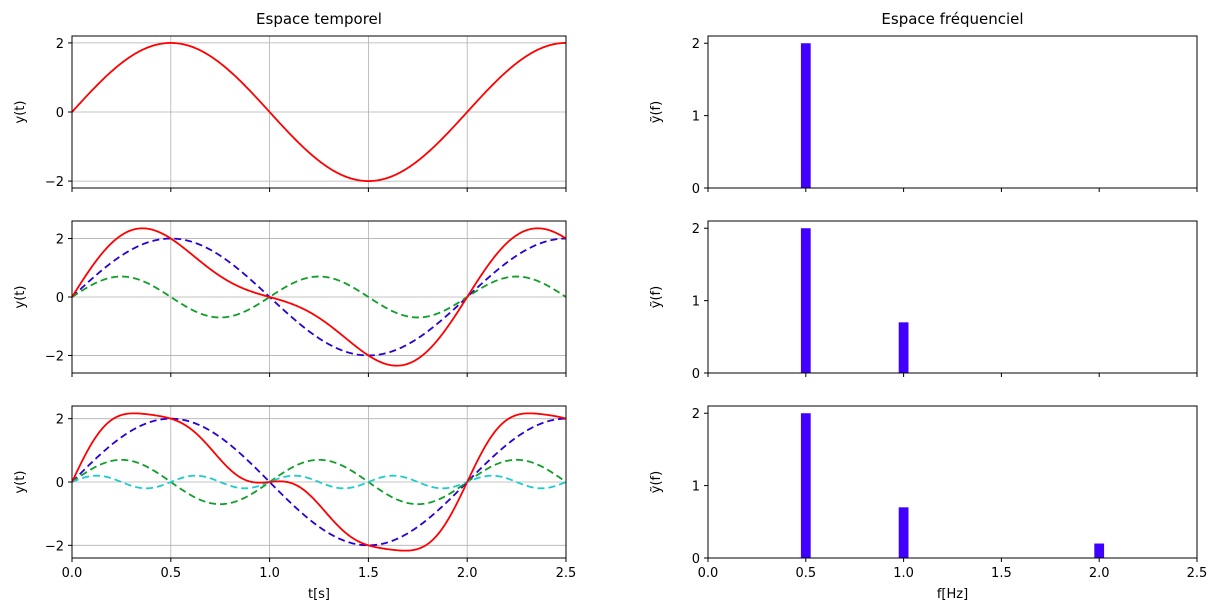  Describe the element at coordinates (319, 19) in the screenshot. I see `panel-title: Espace temporel` at that location.